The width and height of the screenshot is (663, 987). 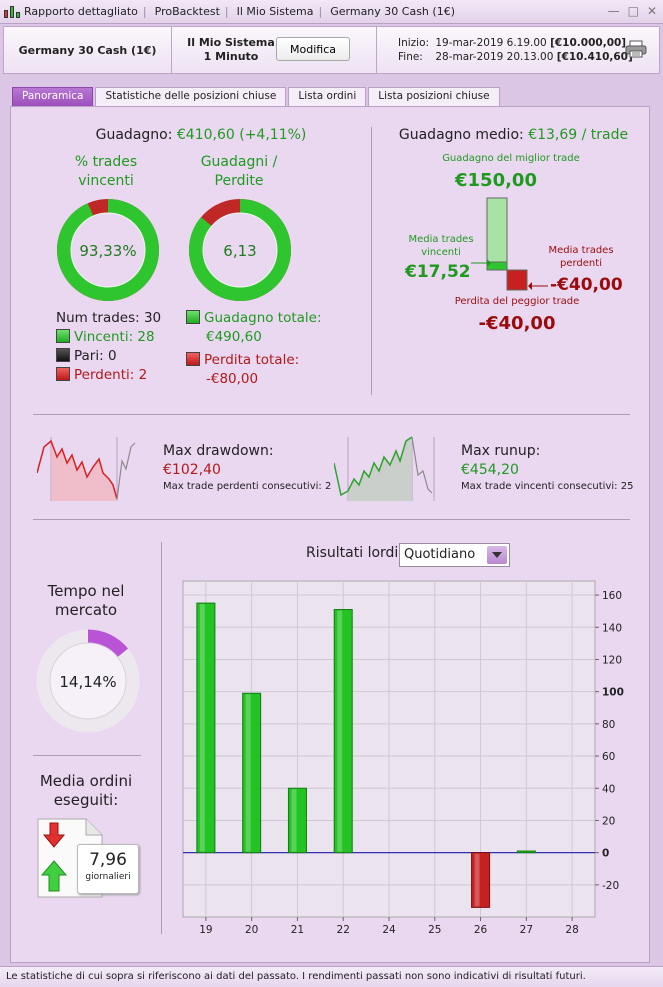 I want to click on system-info: Il Mio Sistema 1 Minuto Modifica, so click(x=274, y=50).